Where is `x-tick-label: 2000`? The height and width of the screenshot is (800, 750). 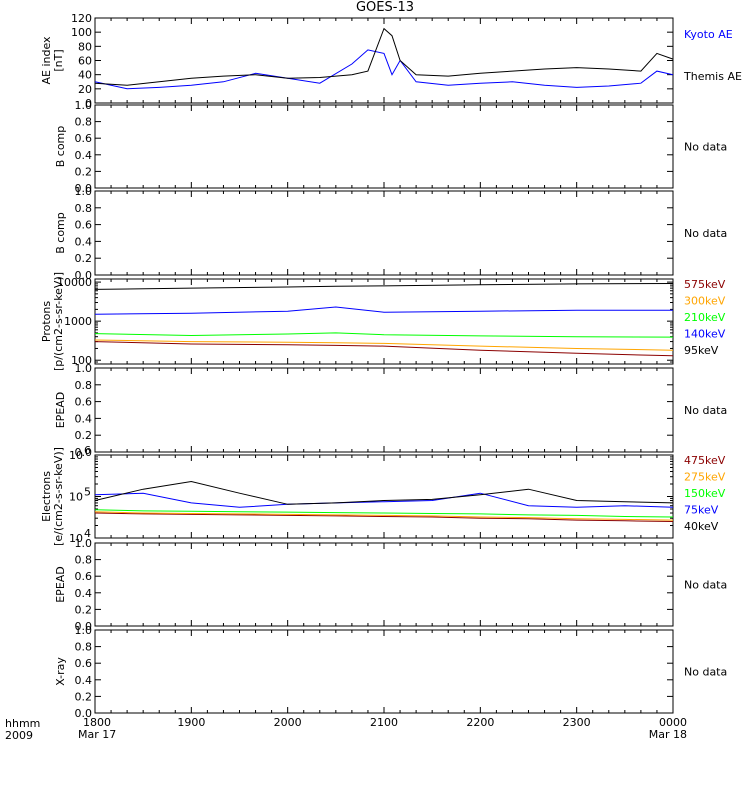
x-tick-label: 2000 is located at coordinates (288, 722).